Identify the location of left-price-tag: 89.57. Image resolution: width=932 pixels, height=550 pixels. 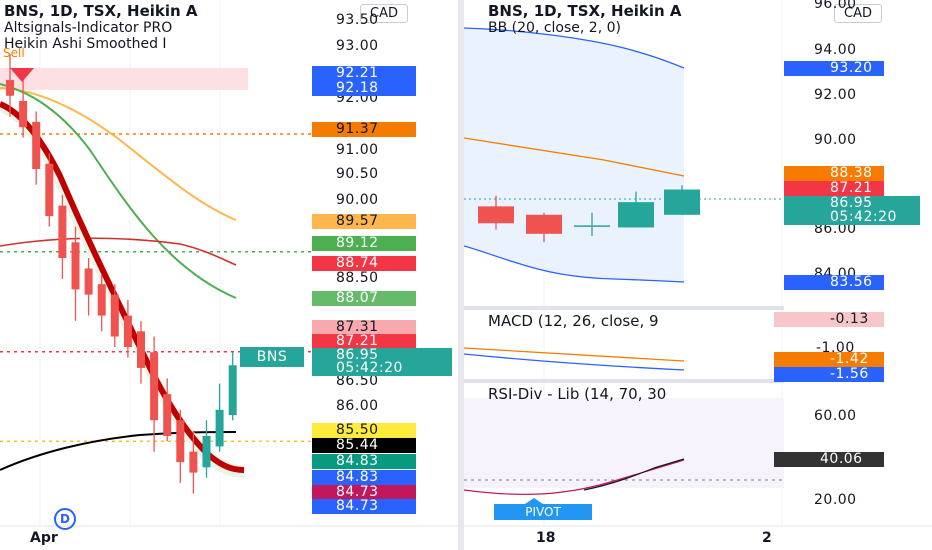
(364, 221).